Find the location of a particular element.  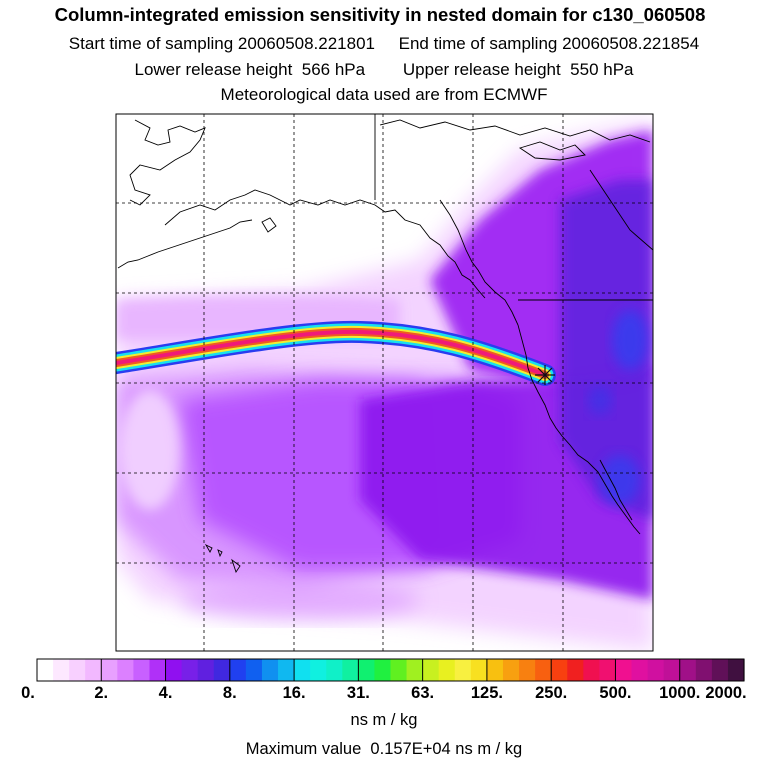

colorbar-tick-label: 8. is located at coordinates (229, 693).